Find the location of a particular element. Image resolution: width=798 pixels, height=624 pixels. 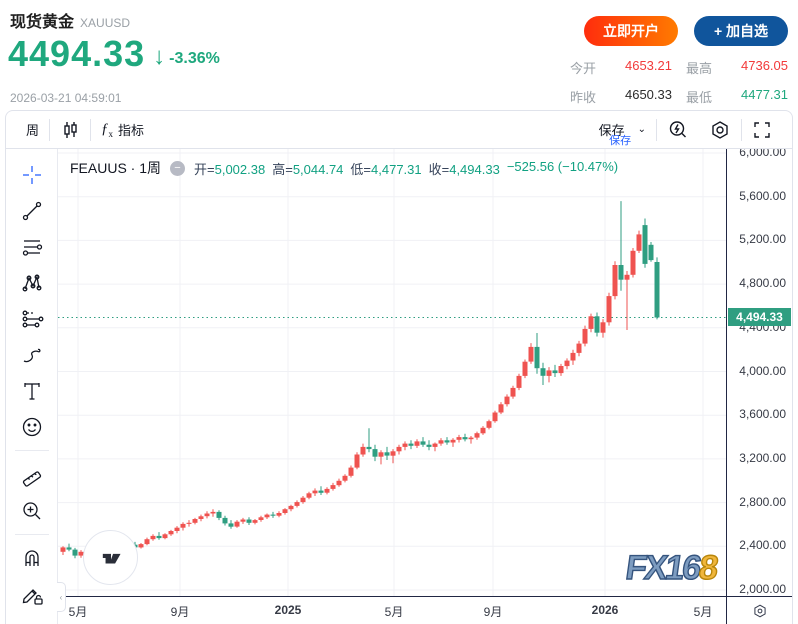

fx-indicator-icon: ƒx is located at coordinates (107, 129).